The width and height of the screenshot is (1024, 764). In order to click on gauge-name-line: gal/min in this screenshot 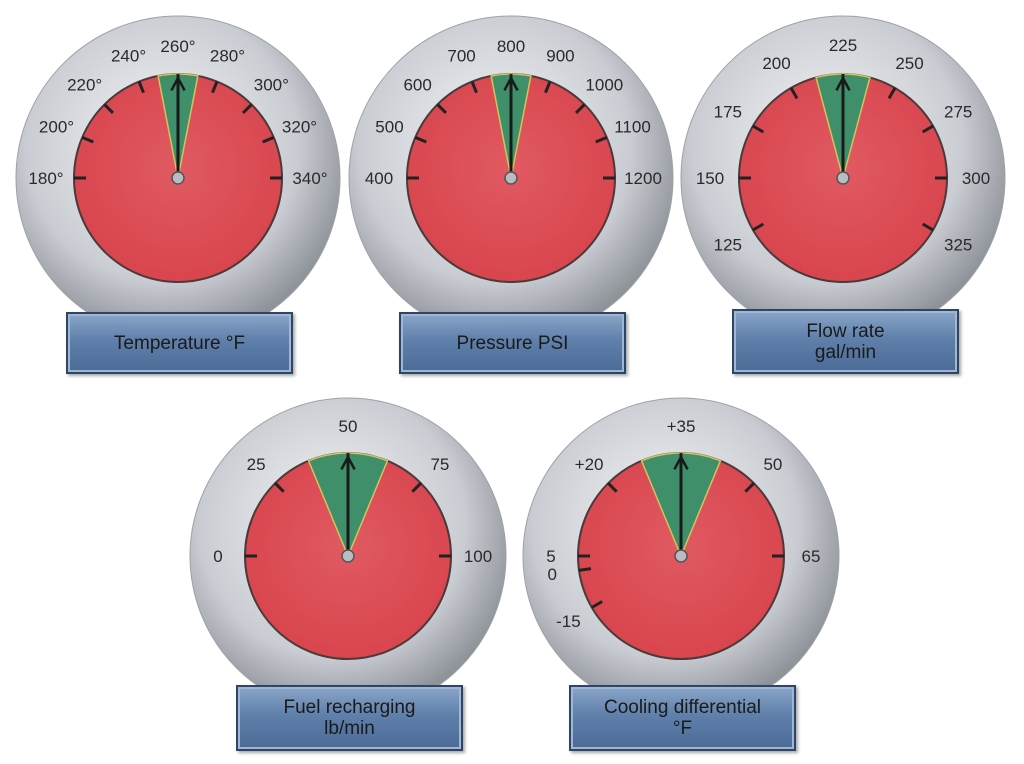, I will do `click(845, 352)`.